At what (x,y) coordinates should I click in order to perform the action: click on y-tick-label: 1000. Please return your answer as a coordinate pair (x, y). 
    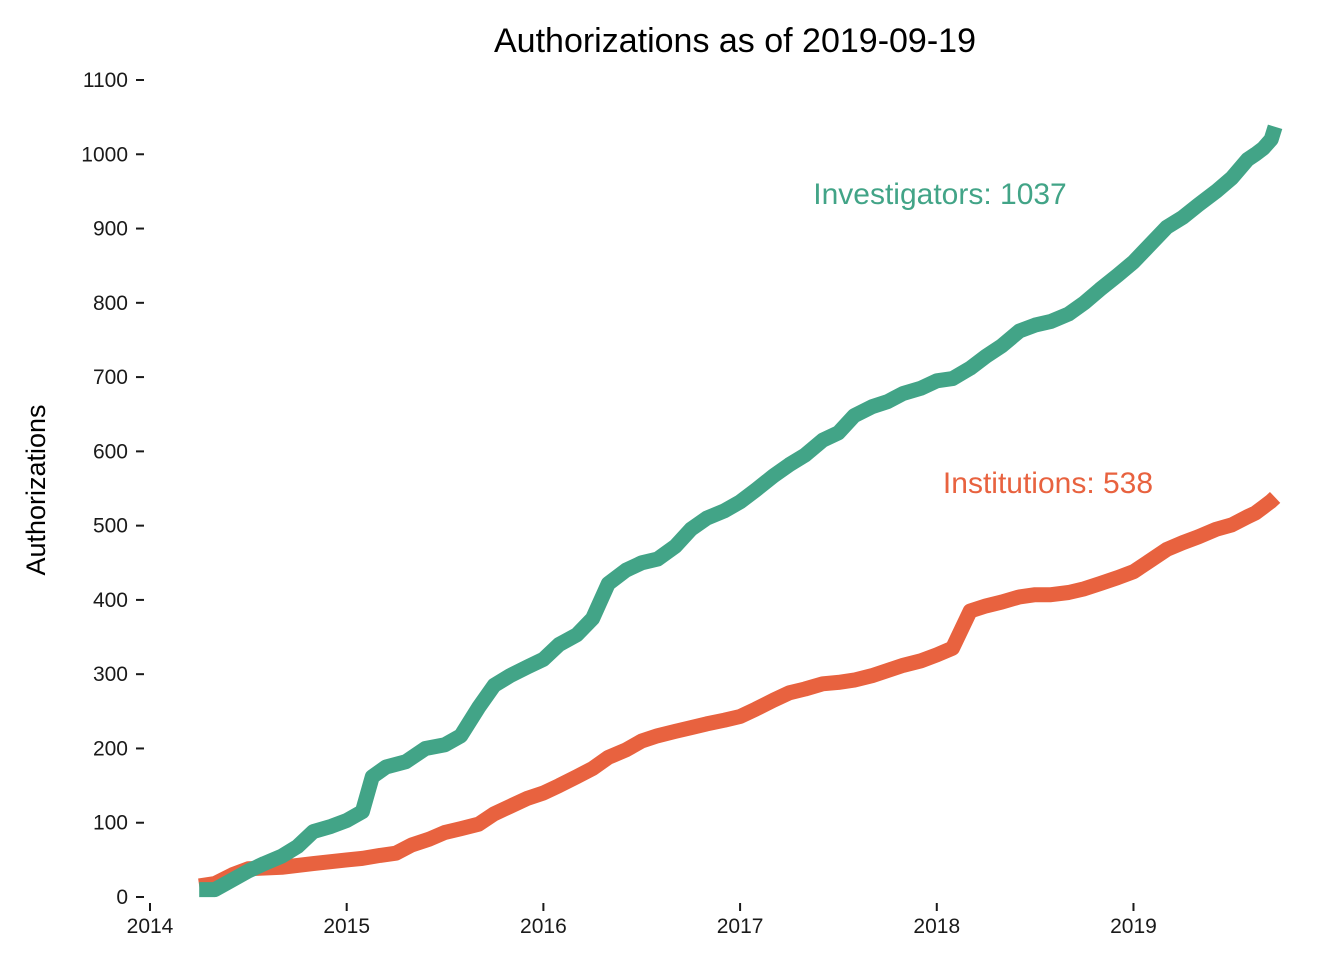
    Looking at the image, I should click on (104, 154).